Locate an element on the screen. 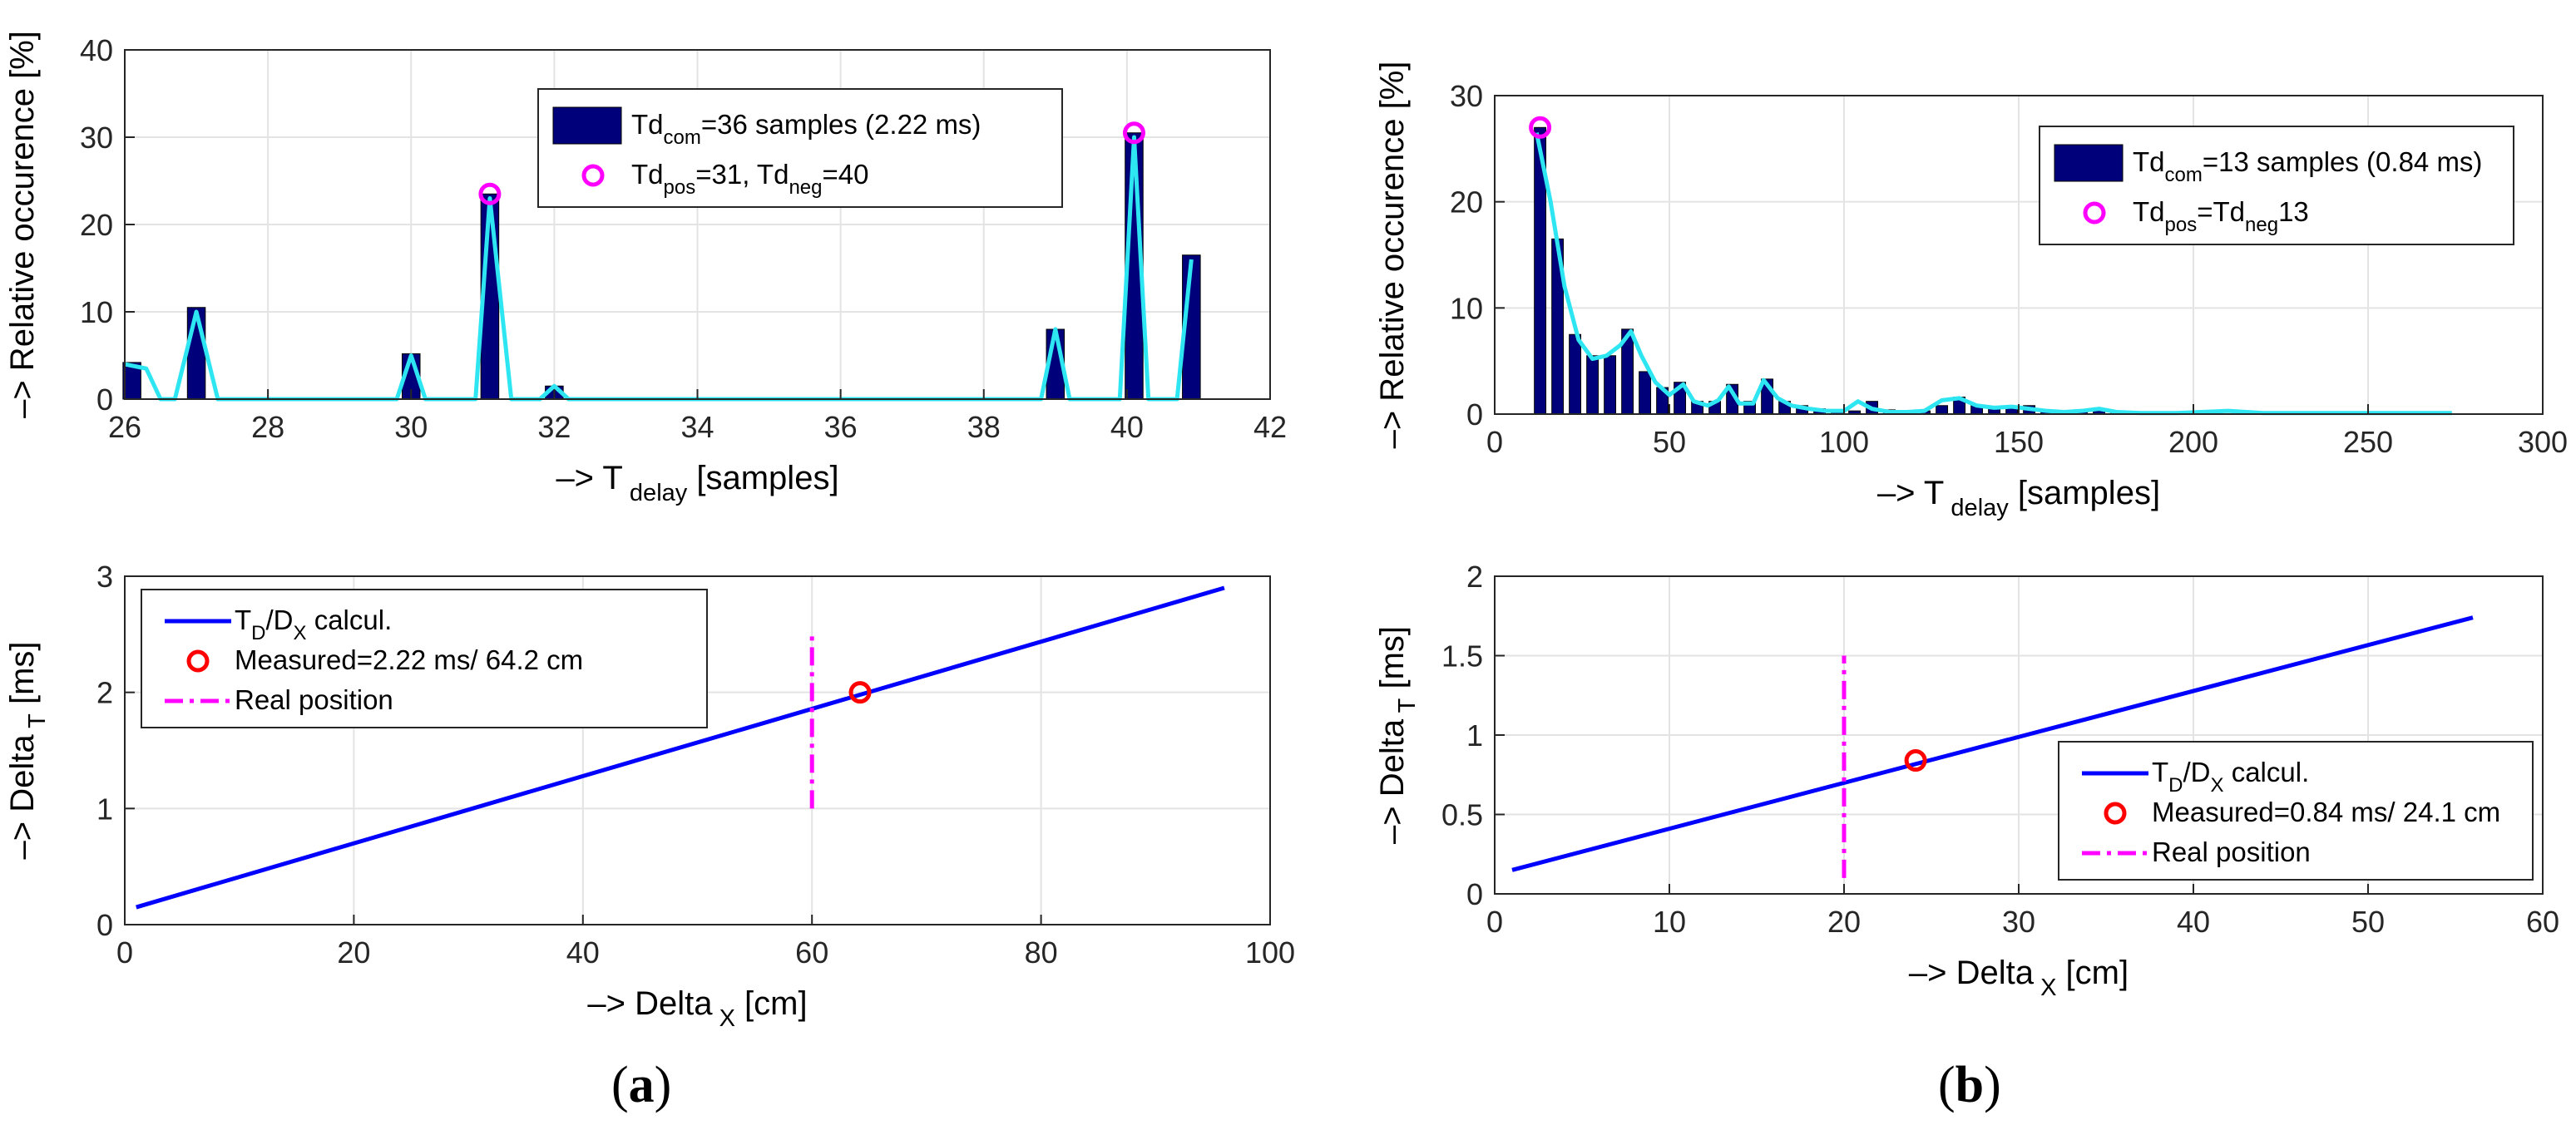 Image resolution: width=2576 pixels, height=1140 pixels. x-tick-label: 34 is located at coordinates (697, 427).